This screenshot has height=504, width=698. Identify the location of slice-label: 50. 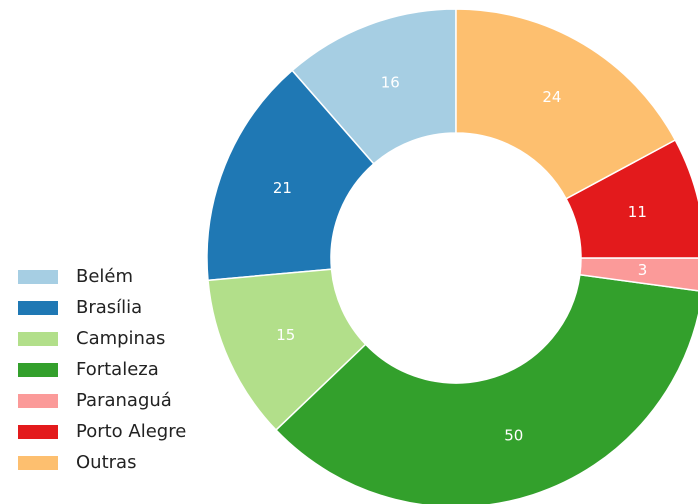
(513, 435).